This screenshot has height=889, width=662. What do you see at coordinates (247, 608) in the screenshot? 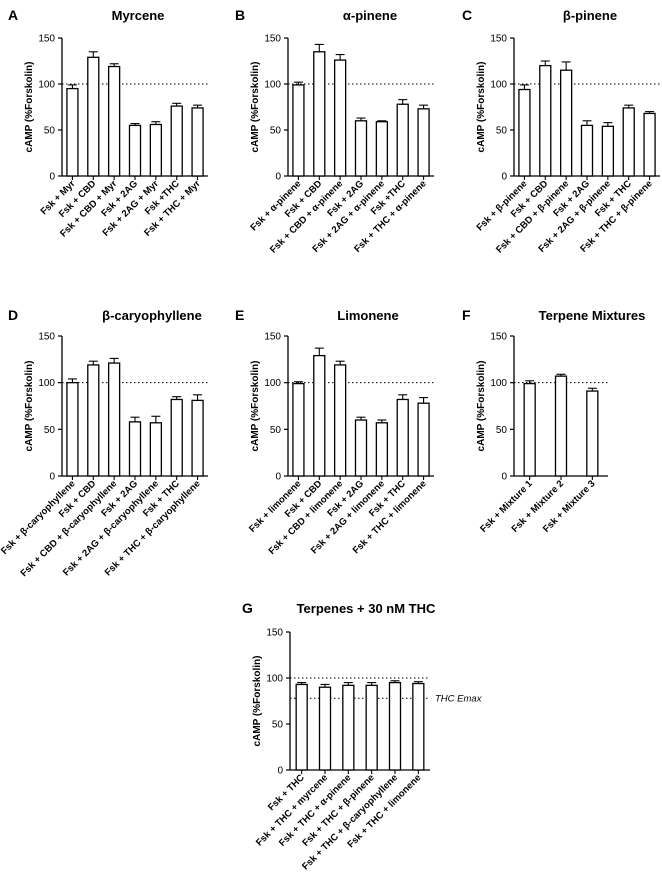
I see `panel-label-g: G` at bounding box center [247, 608].